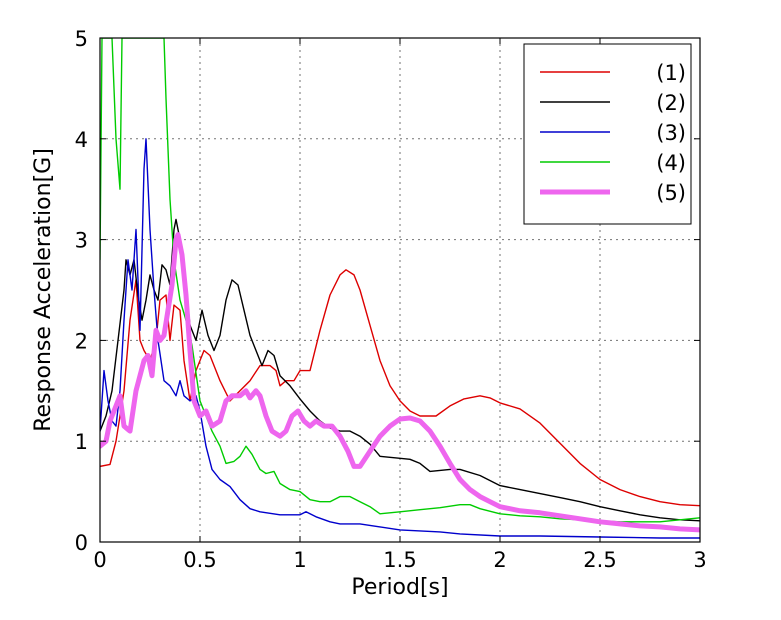 The height and width of the screenshot is (620, 781). I want to click on x-tick-label: 0, so click(99, 560).